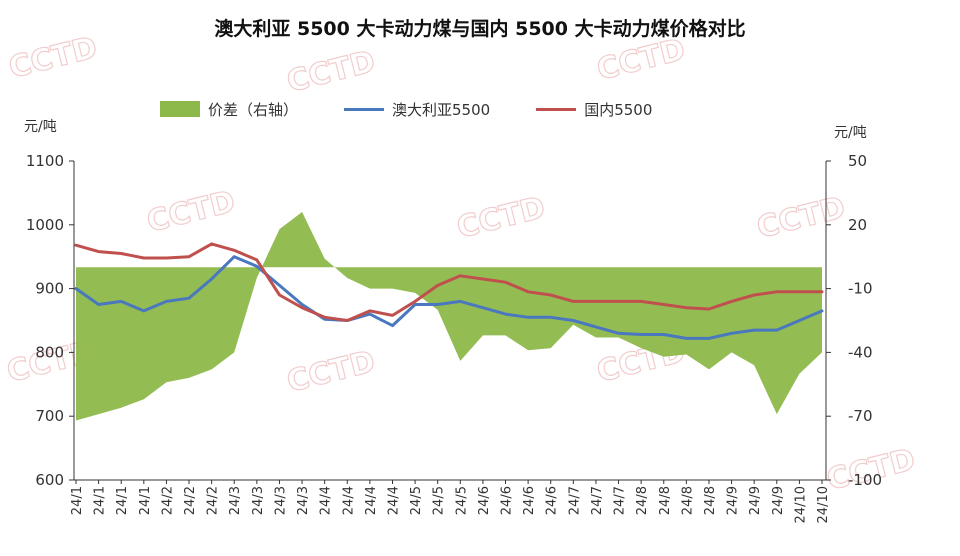  Describe the element at coordinates (364, 109) in the screenshot. I see `legend-swatch-australia` at that location.